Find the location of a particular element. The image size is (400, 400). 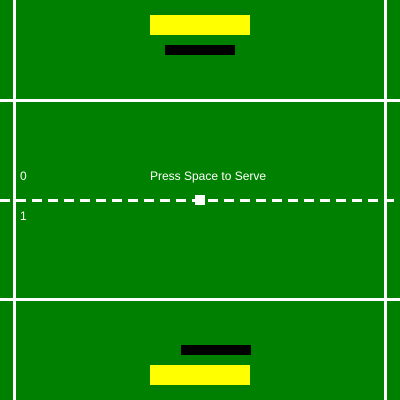

top-player-bar is located at coordinates (200, 25).